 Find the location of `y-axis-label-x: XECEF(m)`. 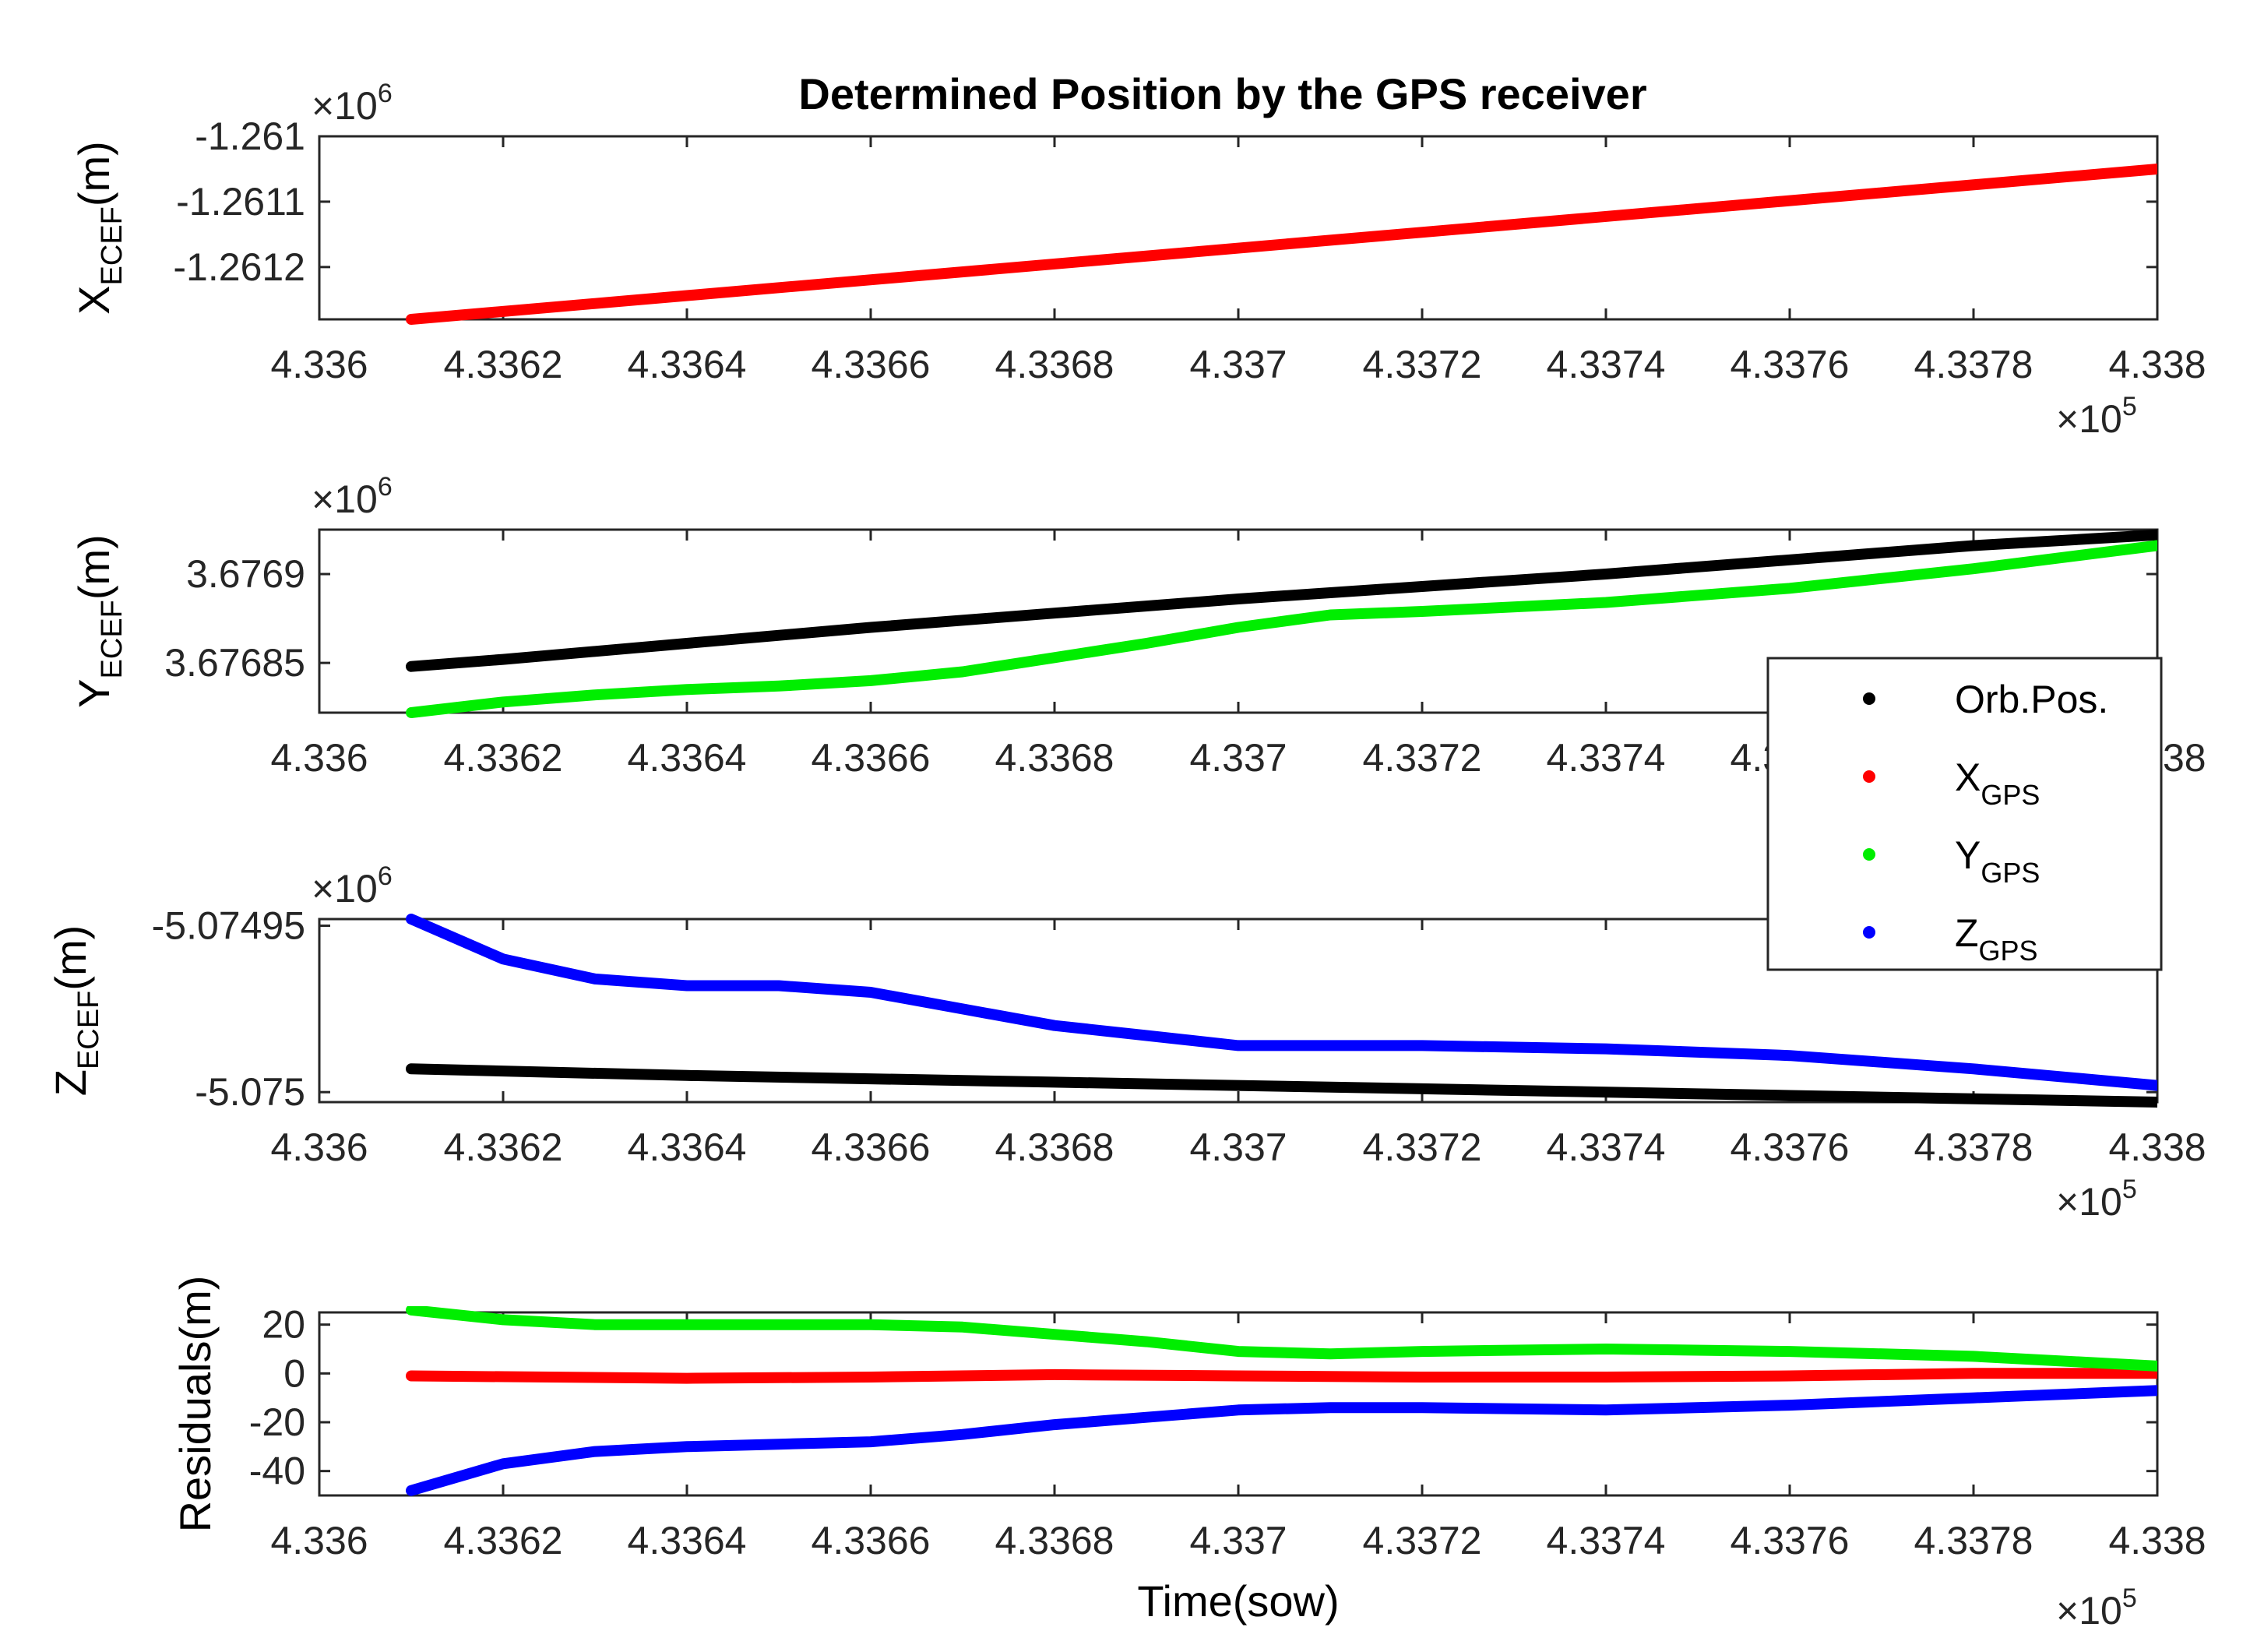

y-axis-label-x: XECEF(m) is located at coordinates (99, 228).